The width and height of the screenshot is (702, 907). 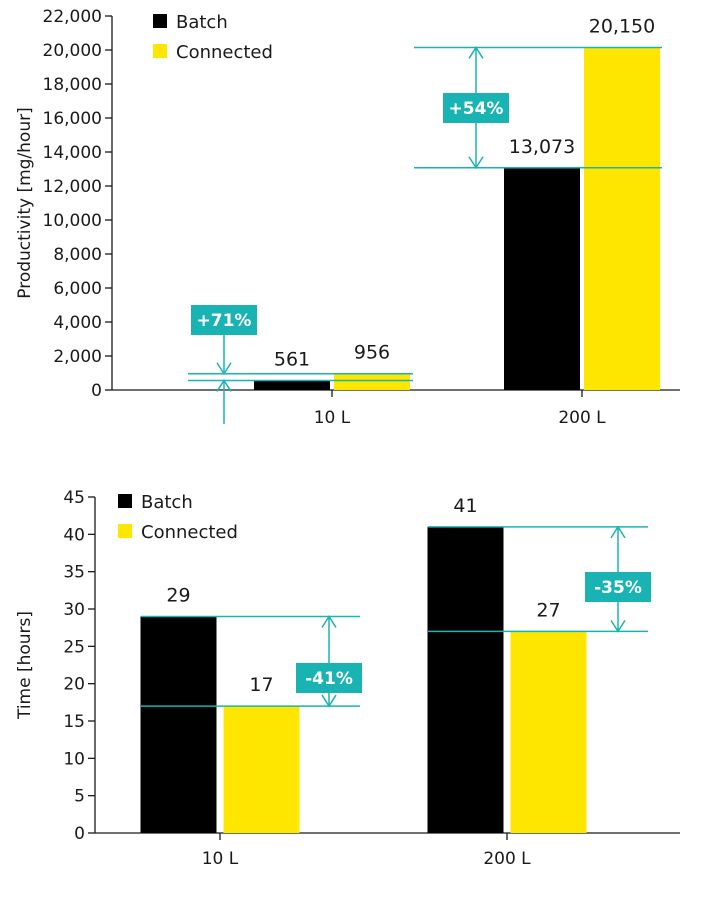 I want to click on data-label: 20,150, so click(x=622, y=26).